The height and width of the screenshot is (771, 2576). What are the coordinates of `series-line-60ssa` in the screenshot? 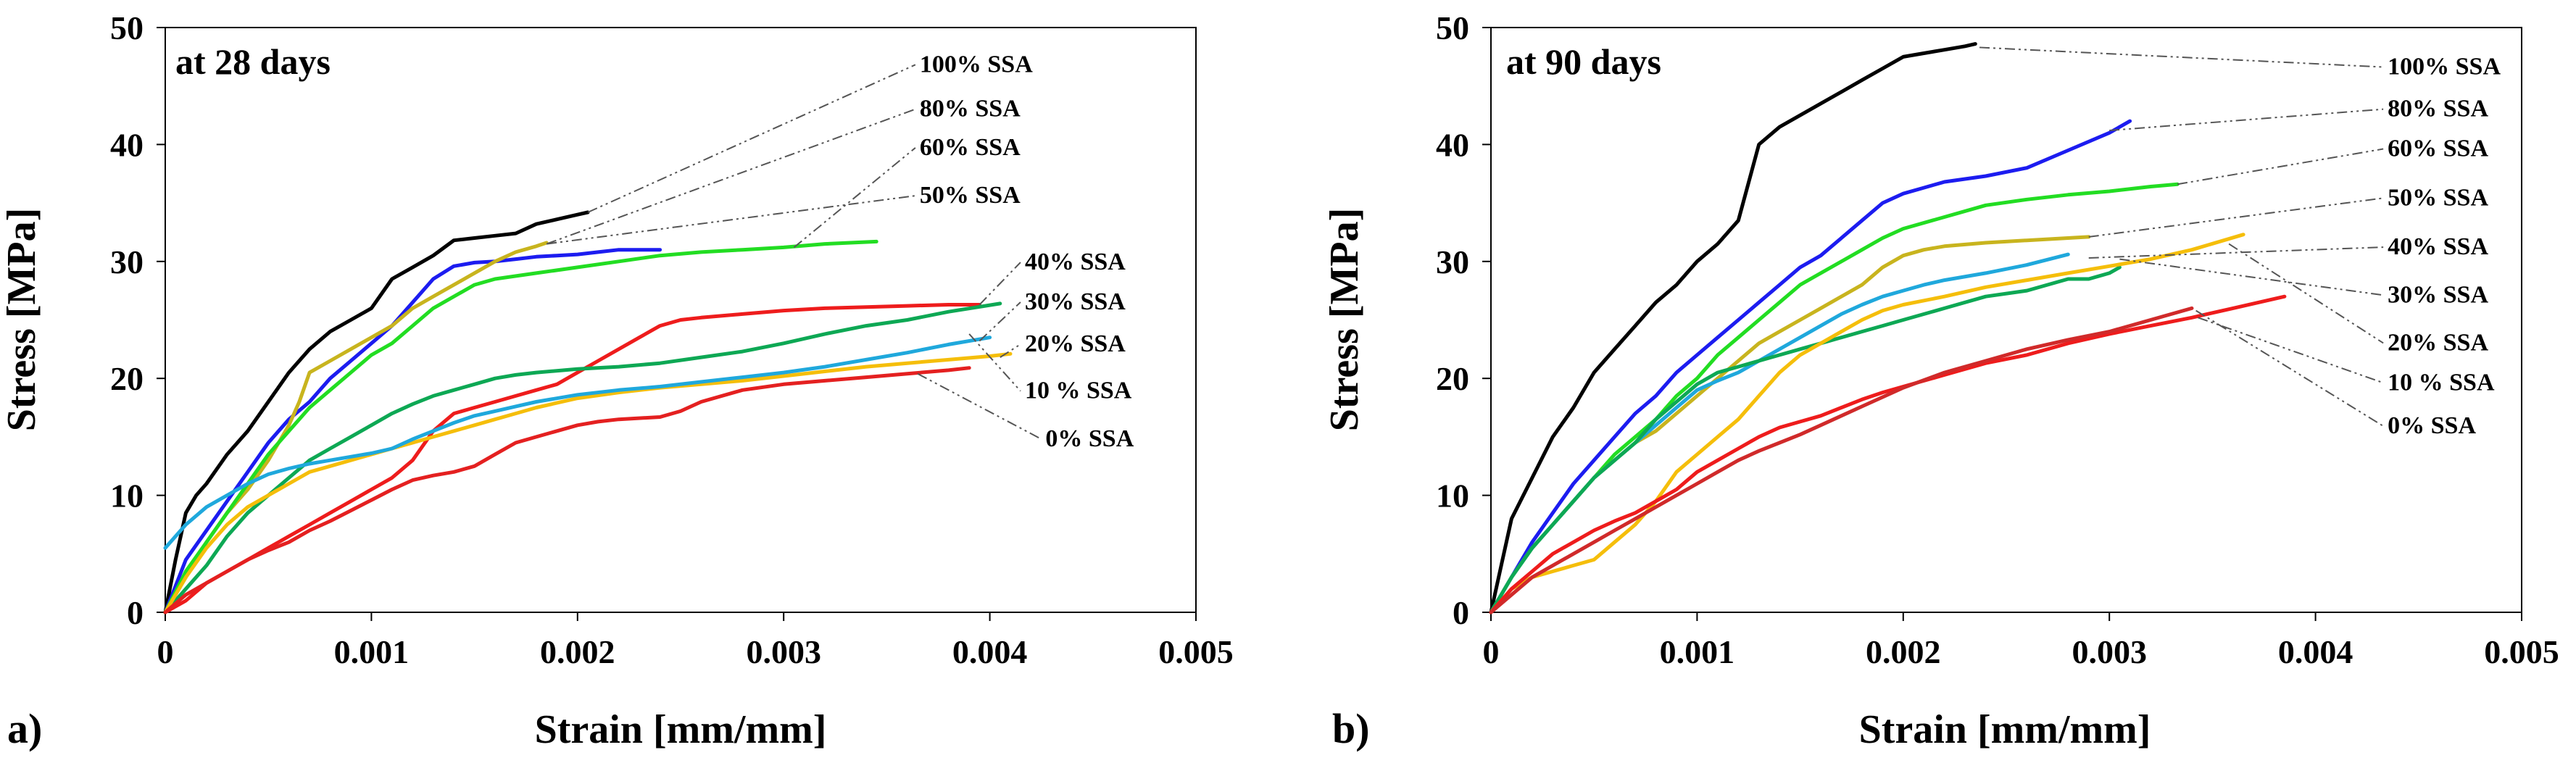 It's located at (356, 427).